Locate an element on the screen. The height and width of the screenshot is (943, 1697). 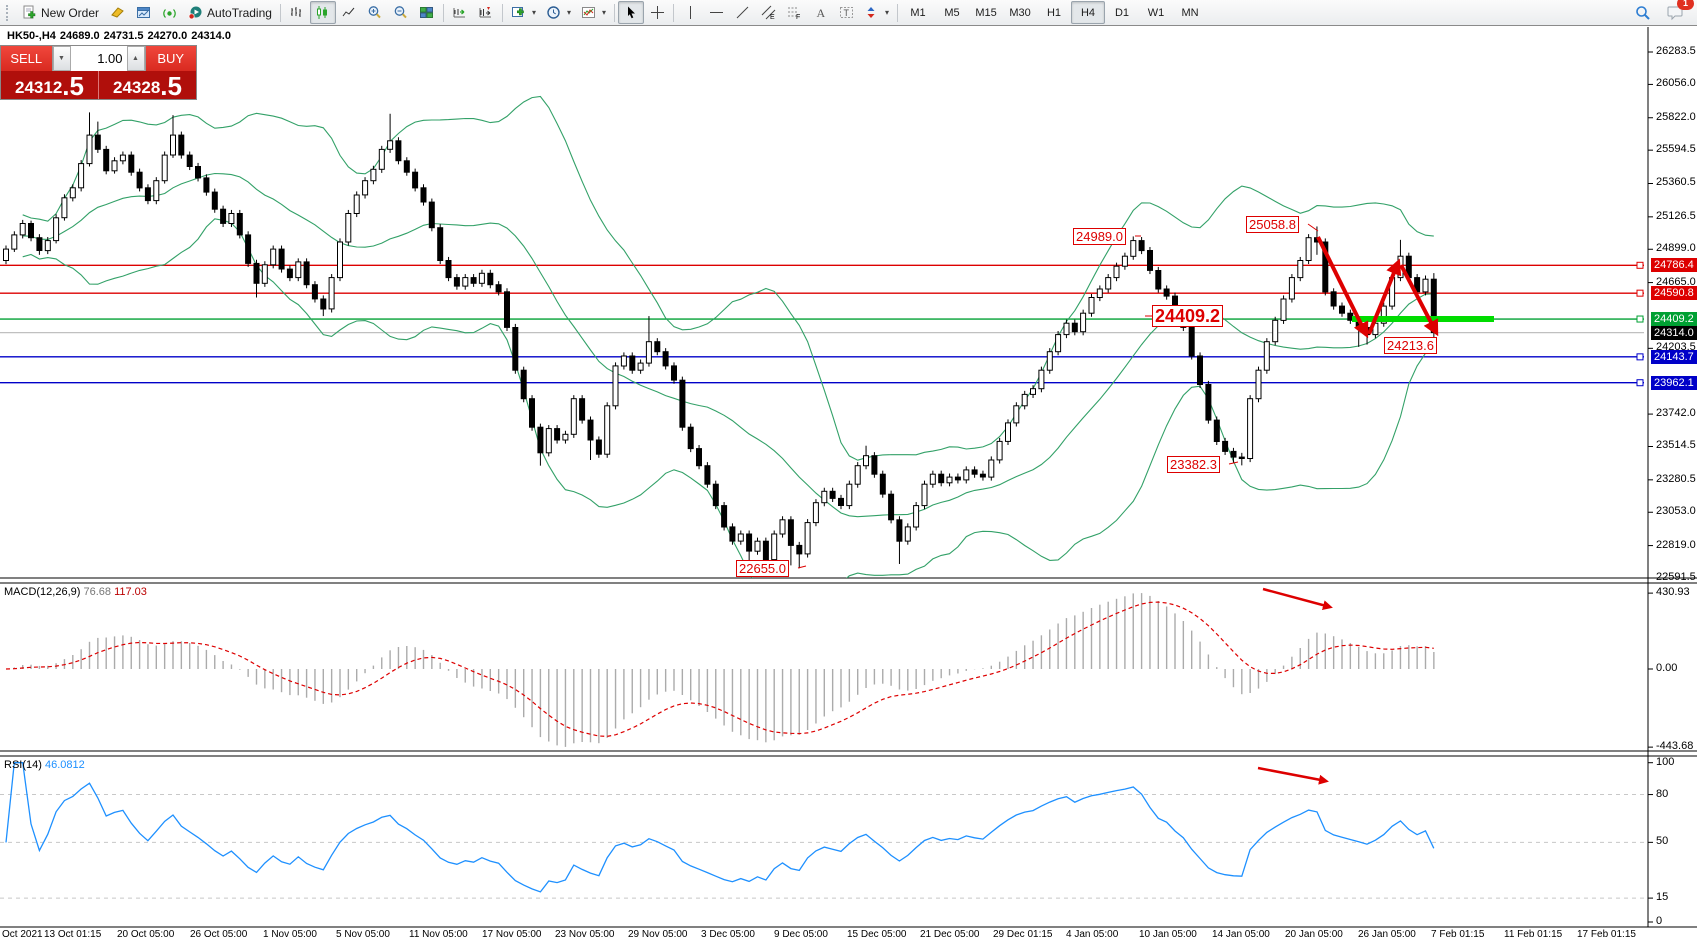
candlestick-chart-button is located at coordinates (322, 12).